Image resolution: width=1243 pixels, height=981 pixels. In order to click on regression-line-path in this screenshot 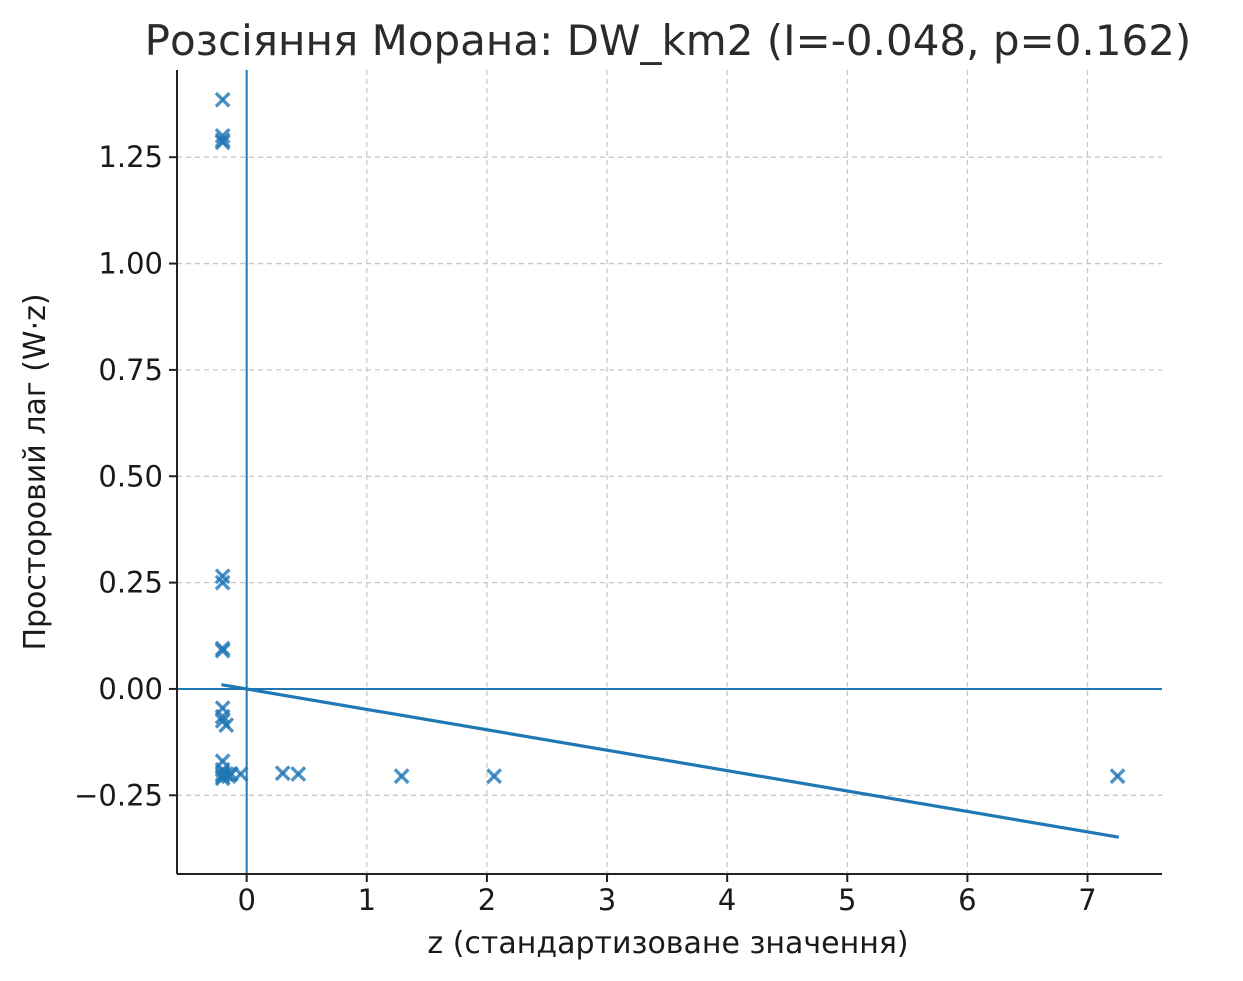, I will do `click(670, 761)`.